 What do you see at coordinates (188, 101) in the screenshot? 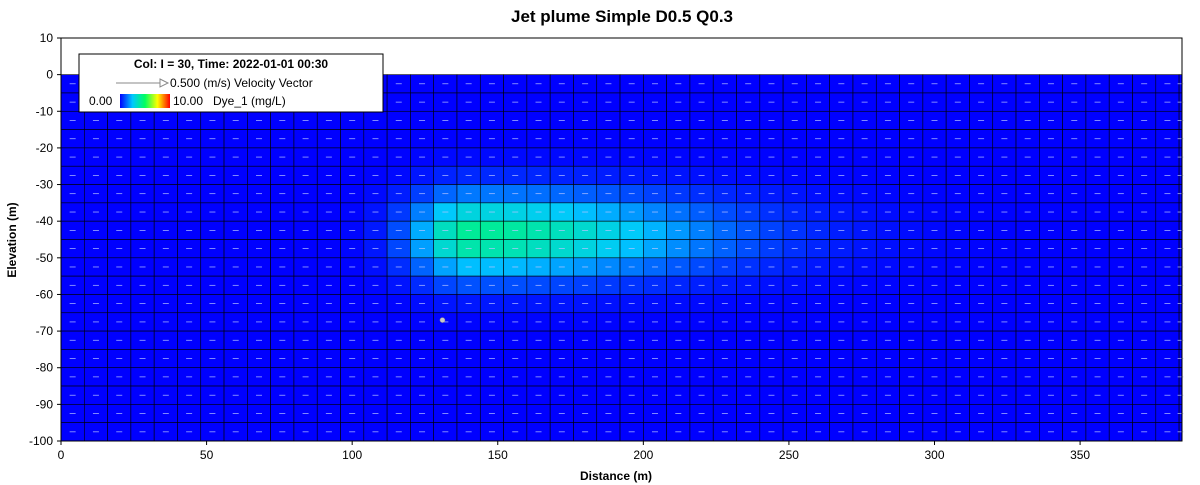
I see `colorbar-max-label: 10.00` at bounding box center [188, 101].